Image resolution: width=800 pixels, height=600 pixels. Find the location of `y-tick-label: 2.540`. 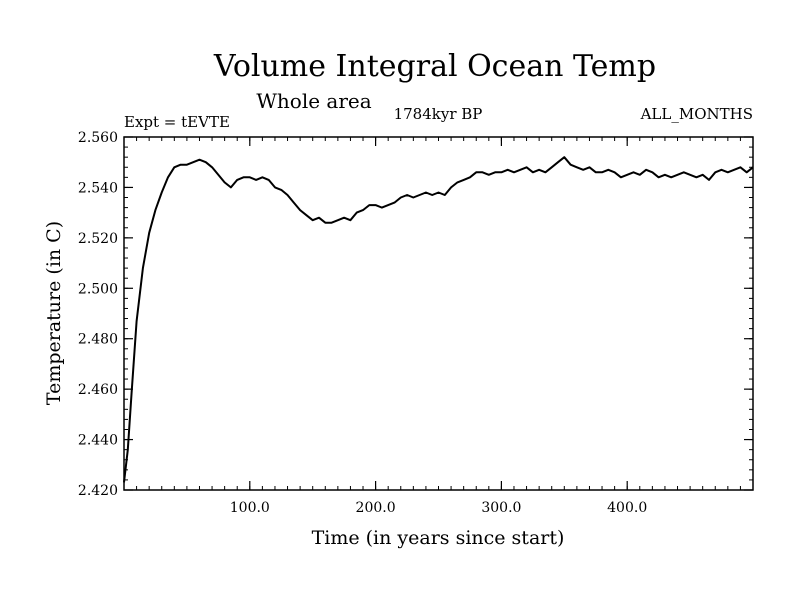

y-tick-label: 2.540 is located at coordinates (98, 188).